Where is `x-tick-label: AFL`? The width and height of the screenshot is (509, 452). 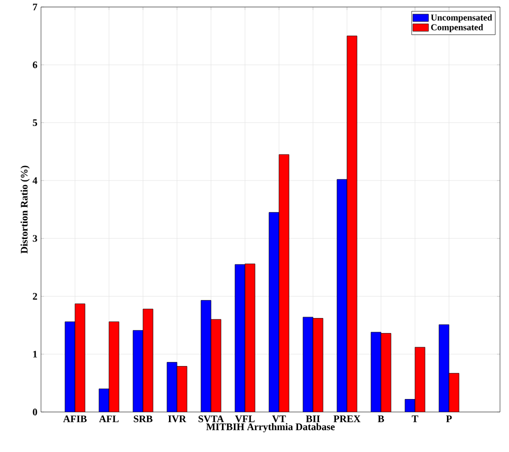
x-tick-label: AFL is located at coordinates (109, 419).